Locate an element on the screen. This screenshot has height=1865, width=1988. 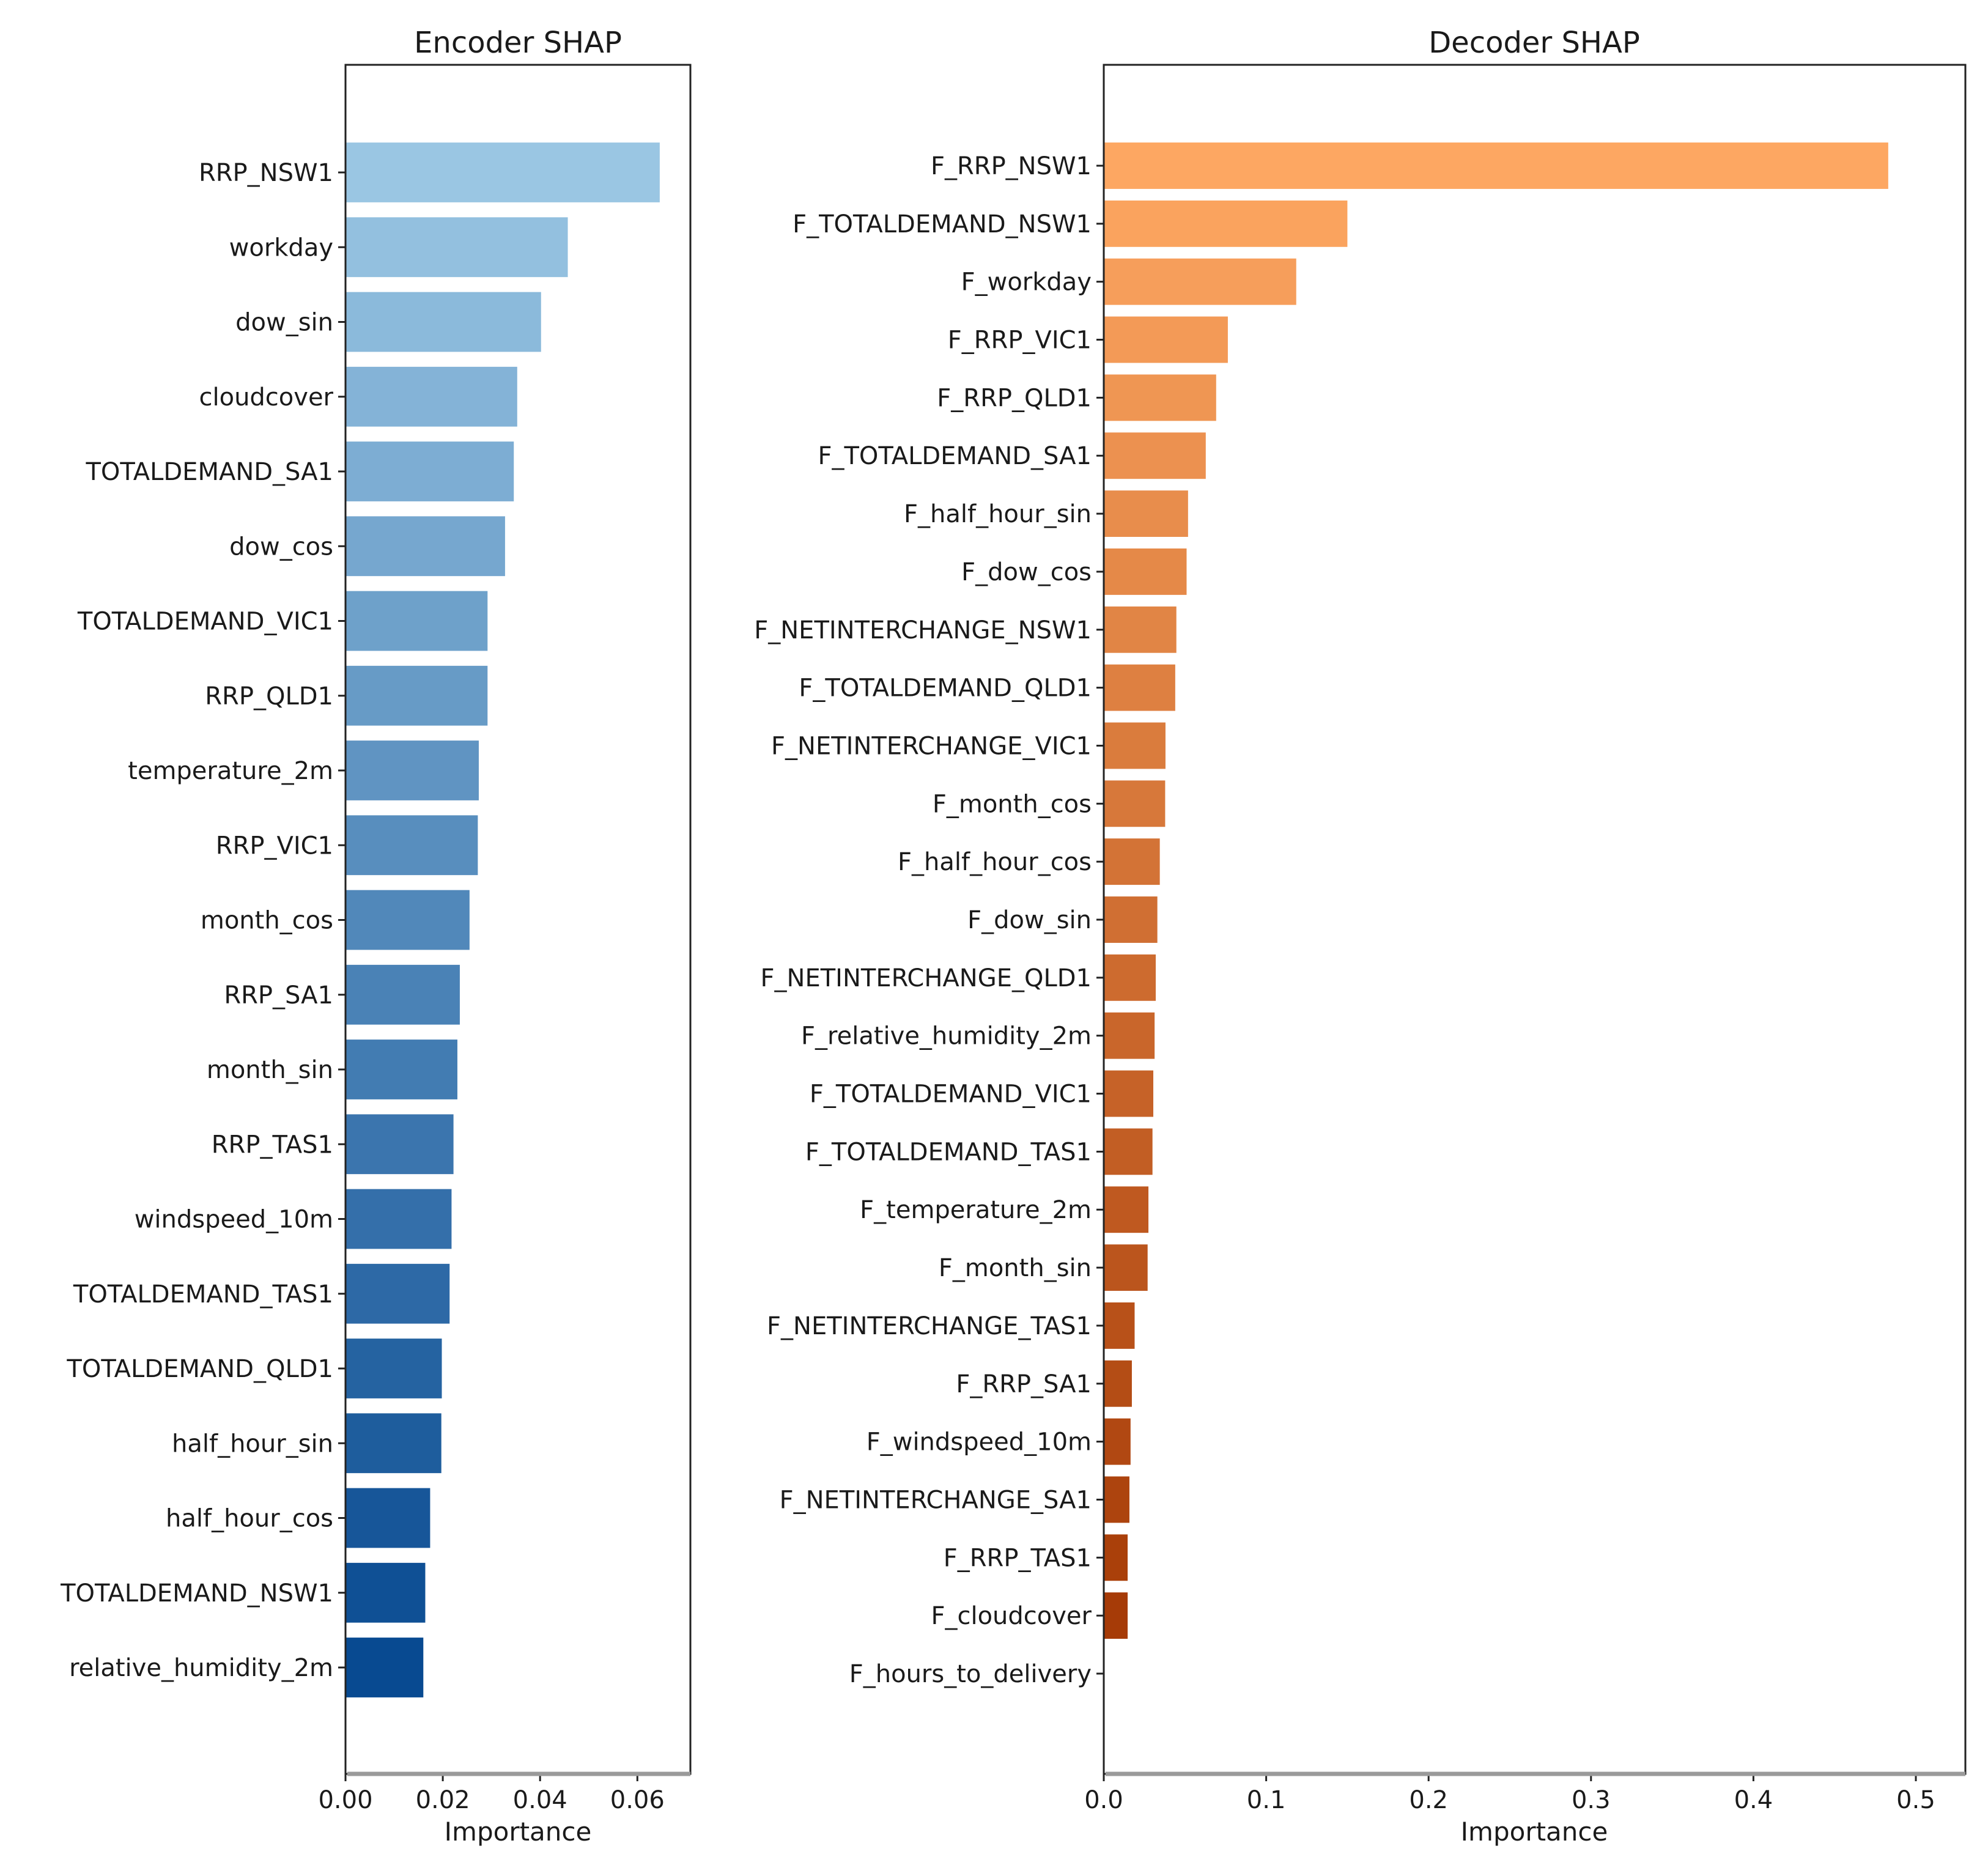
encoder-y-tick-label: RRP_VIC1 is located at coordinates (274, 846).